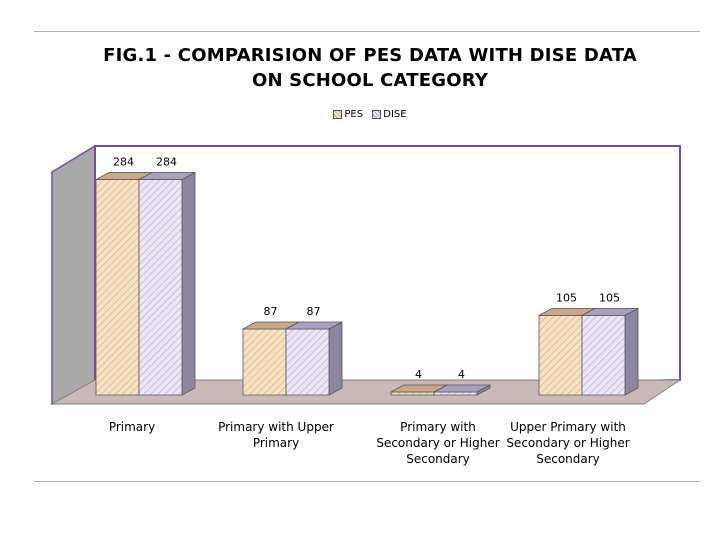  I want to click on data-label-dise-upper-primary-with-secondary-or-higher-secondary: 105, so click(609, 297).